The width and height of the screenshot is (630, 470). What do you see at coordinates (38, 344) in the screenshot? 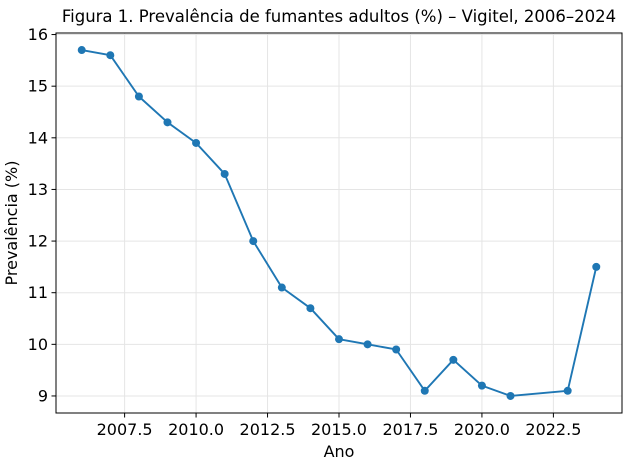
I see `y-tick-label: 10` at bounding box center [38, 344].